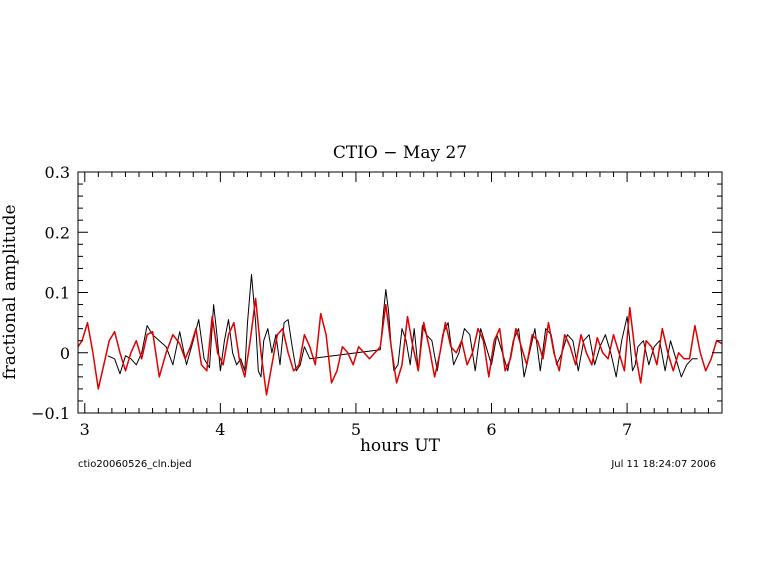  What do you see at coordinates (57, 172) in the screenshot?
I see `y-tick-label: 0.3` at bounding box center [57, 172].